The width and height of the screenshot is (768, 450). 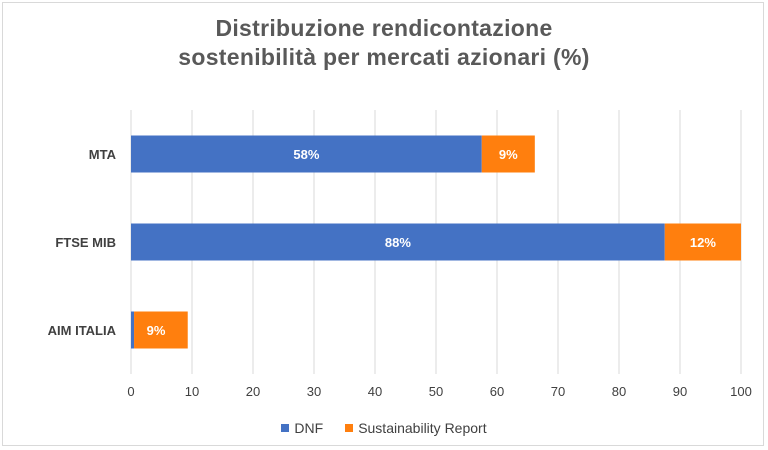 What do you see at coordinates (619, 391) in the screenshot?
I see `x-tick-label: 80` at bounding box center [619, 391].